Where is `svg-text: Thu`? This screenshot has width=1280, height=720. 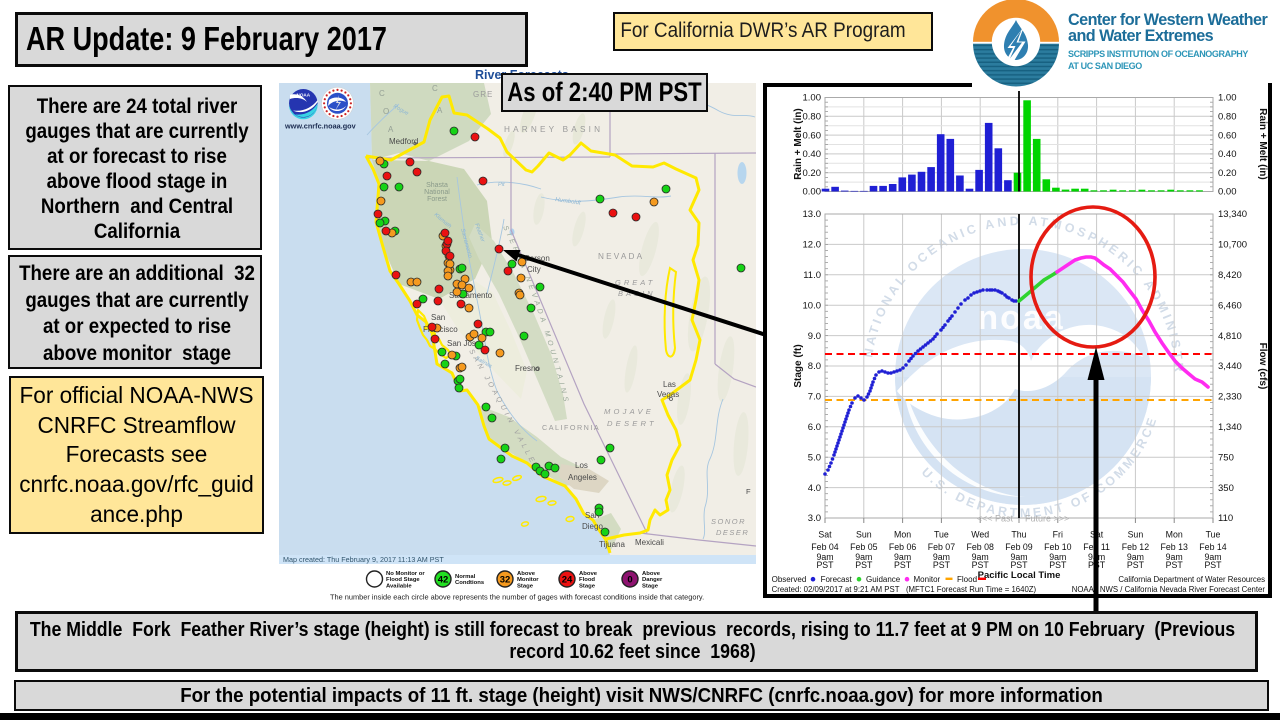 svg-text: Thu is located at coordinates (1018, 535).